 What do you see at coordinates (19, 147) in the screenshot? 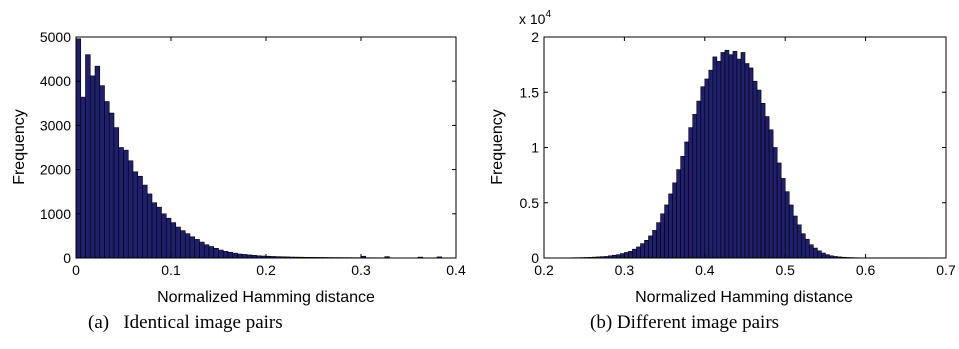
I see `ylabel-a: Frequency` at bounding box center [19, 147].